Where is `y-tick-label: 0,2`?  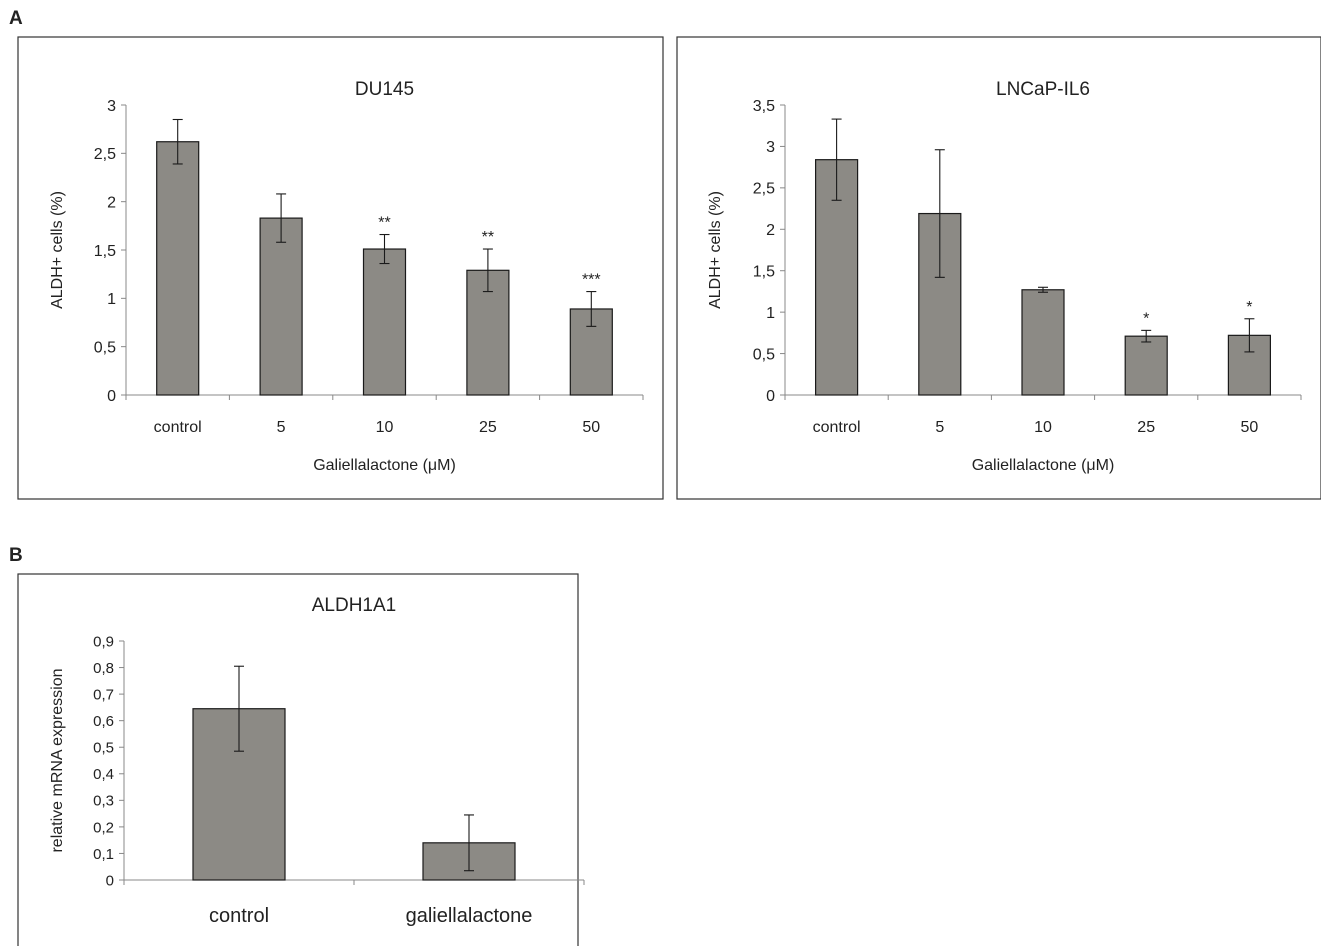 y-tick-label: 0,2 is located at coordinates (103, 827).